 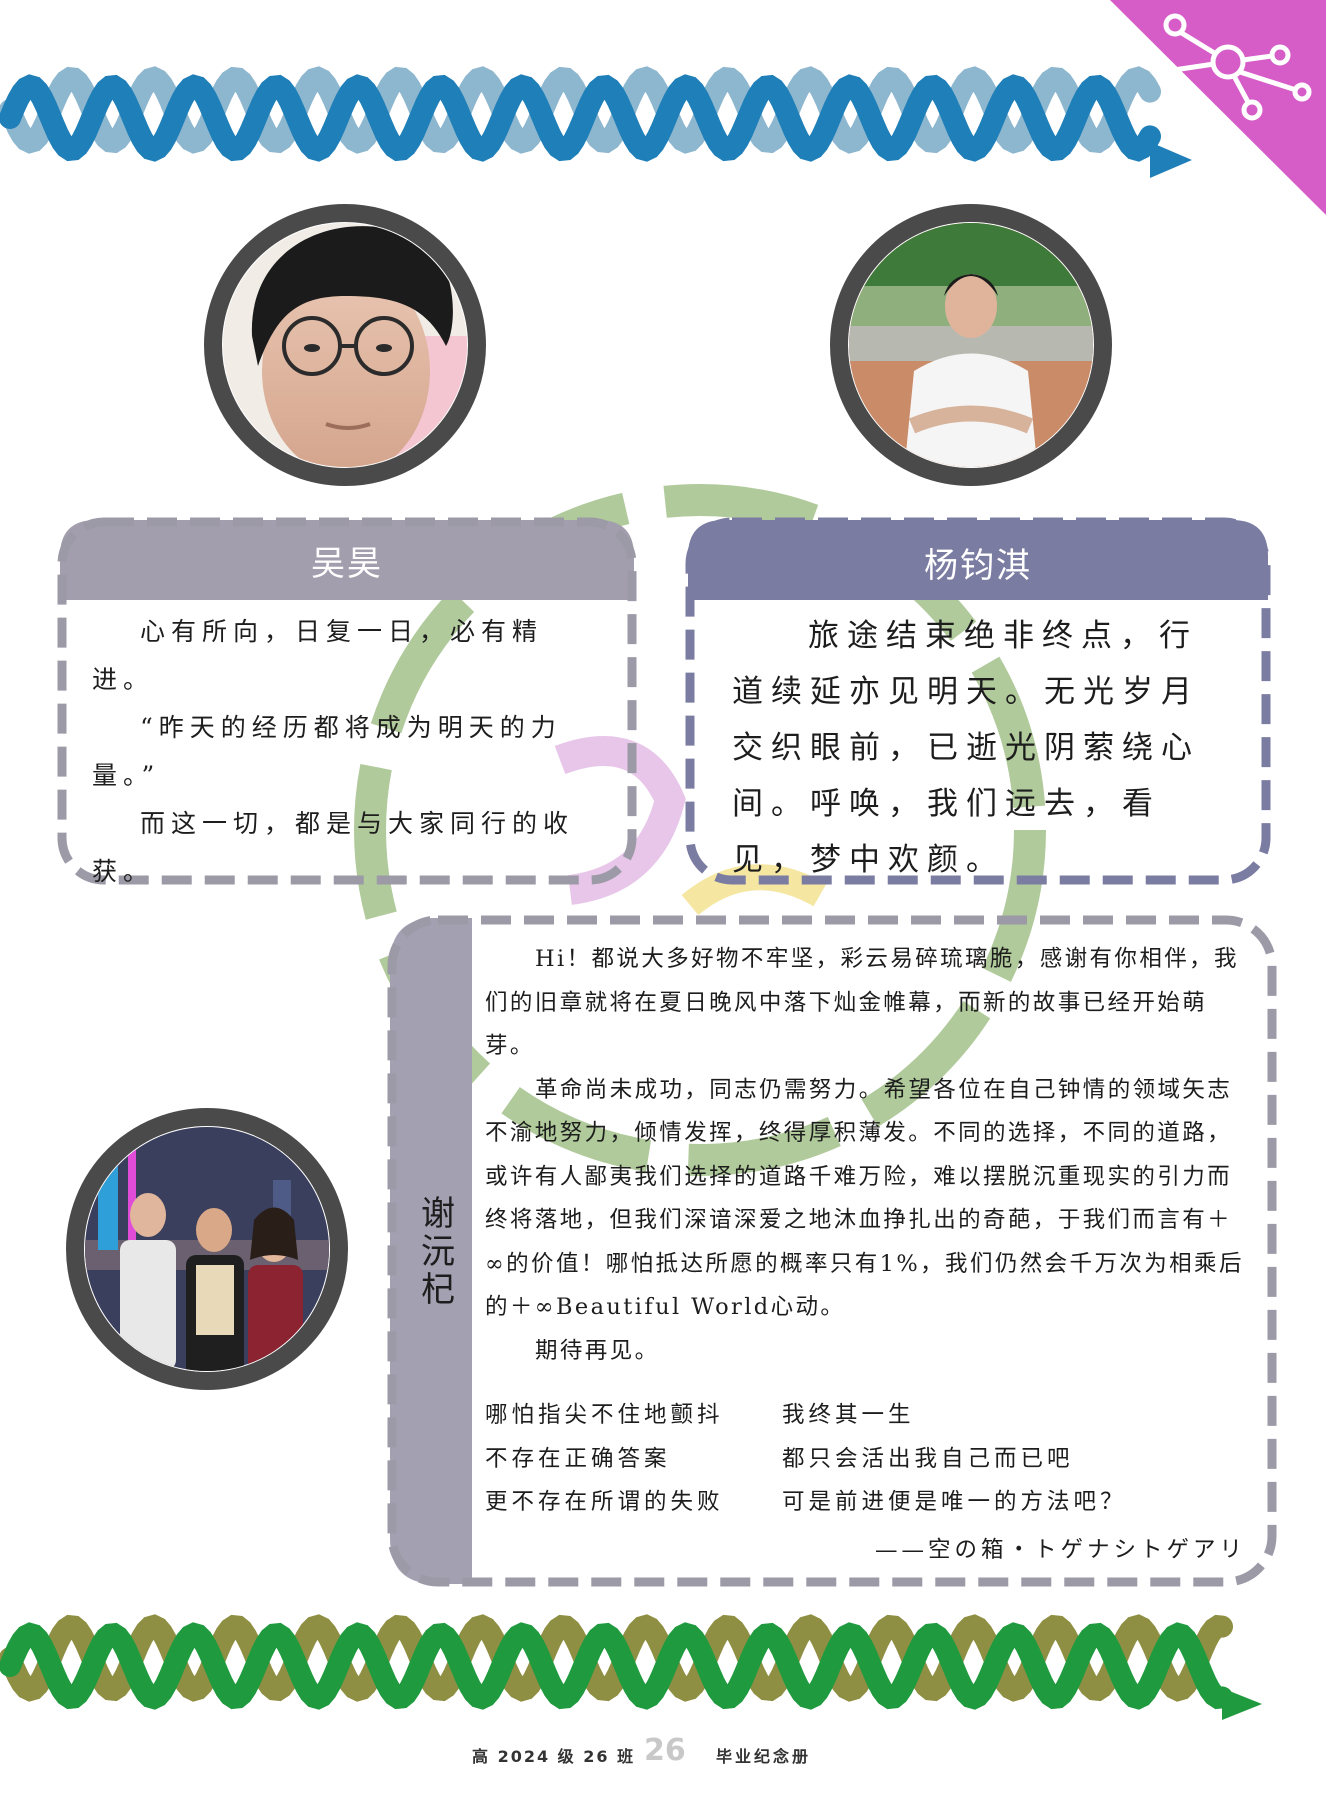 What do you see at coordinates (928, 1458) in the screenshot?
I see `lyric-line: 都只会活出我自己而已吧` at bounding box center [928, 1458].